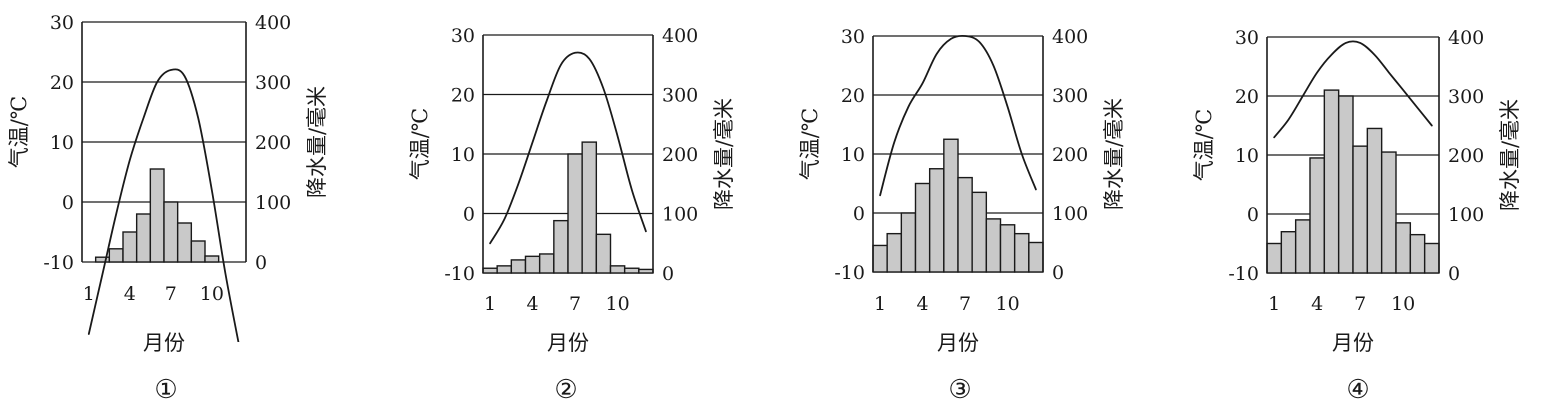 This screenshot has width=1546, height=414. I want to click on chart-number-label: ③, so click(959, 390).